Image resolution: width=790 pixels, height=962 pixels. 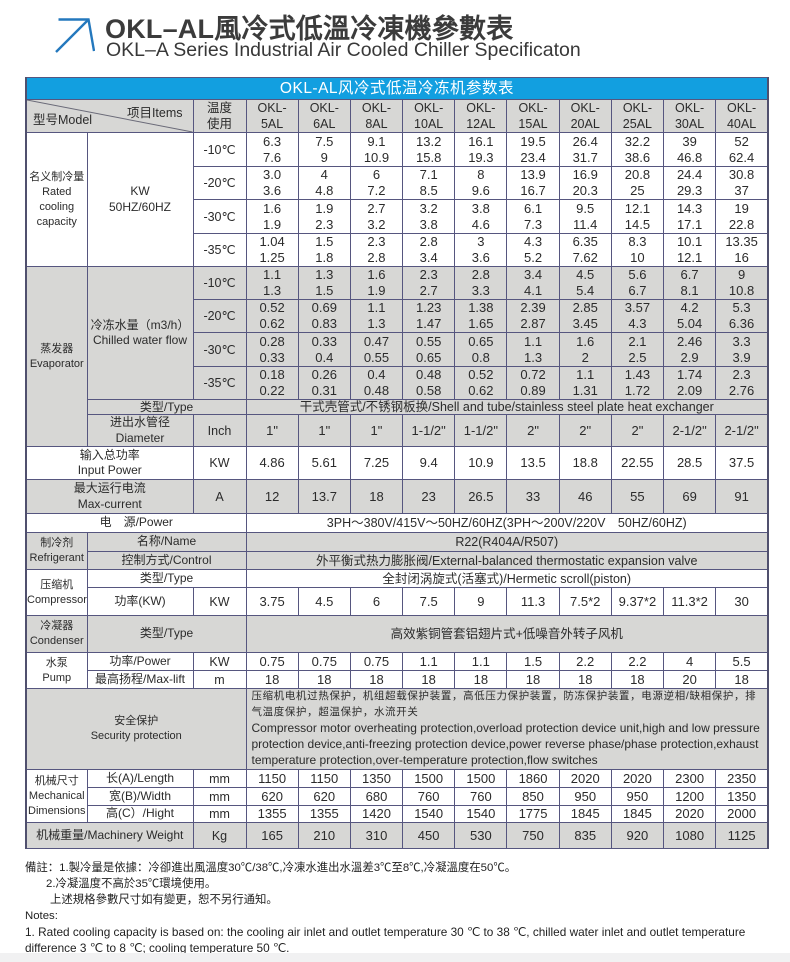 I want to click on cell-line: 2.8, so click(x=428, y=242).